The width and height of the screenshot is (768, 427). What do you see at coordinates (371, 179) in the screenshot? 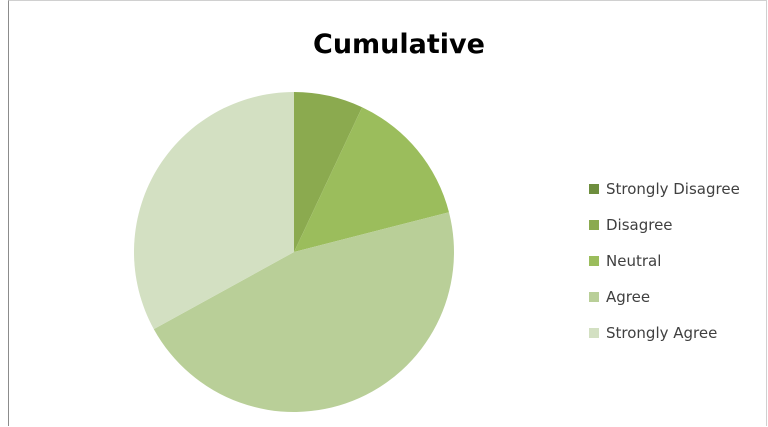
I see `pie-slice-neutral` at bounding box center [371, 179].